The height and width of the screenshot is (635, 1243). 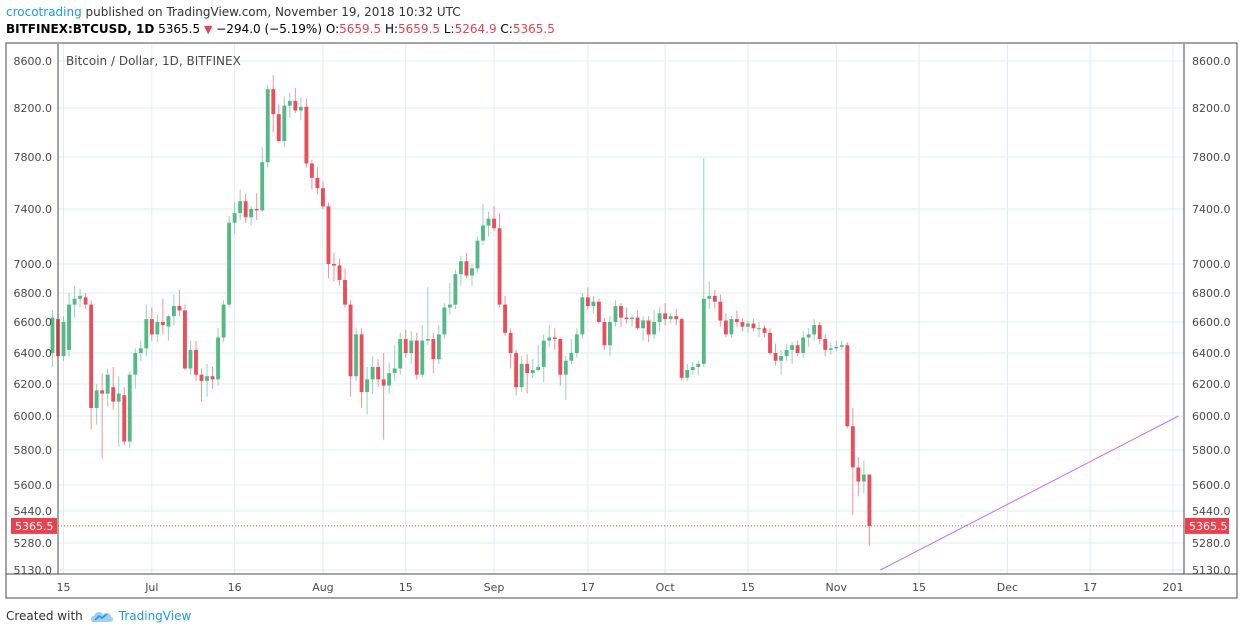 I want to click on x-tick-label: Nov, so click(x=837, y=587).